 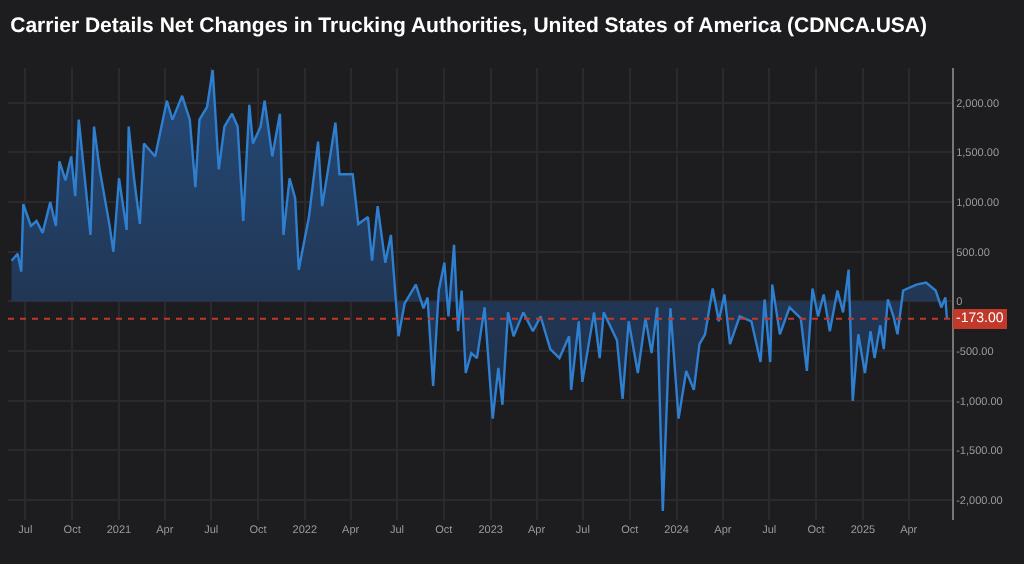 I want to click on chart-title: Carrier Details Net Changes in Trucking Authorities, United States of America (CDNCA.USA), so click(x=469, y=25).